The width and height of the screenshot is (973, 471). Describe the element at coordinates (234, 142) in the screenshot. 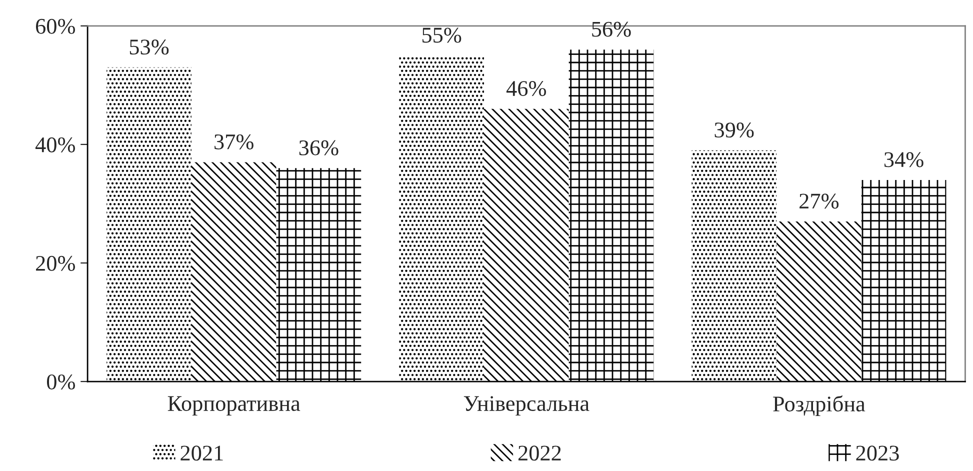

I see `data-label: 37%` at that location.